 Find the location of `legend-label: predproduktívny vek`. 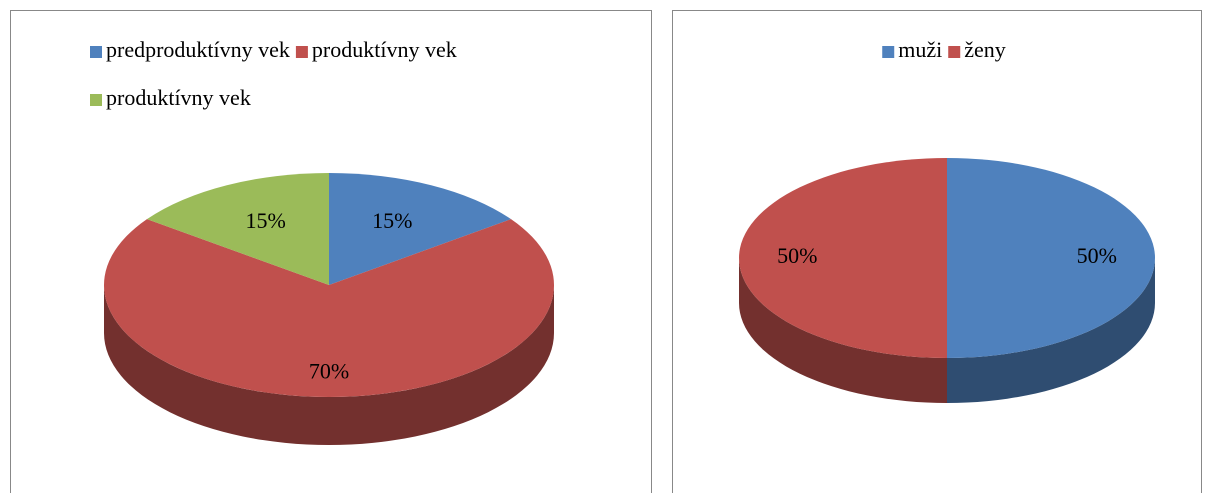

legend-label: predproduktívny vek is located at coordinates (198, 49).